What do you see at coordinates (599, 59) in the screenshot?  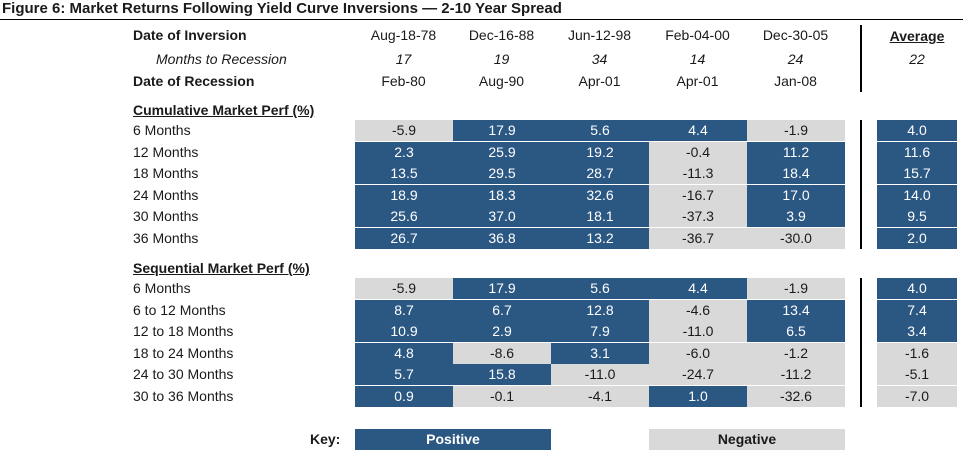 I see `col-months-to-recession: 34` at bounding box center [599, 59].